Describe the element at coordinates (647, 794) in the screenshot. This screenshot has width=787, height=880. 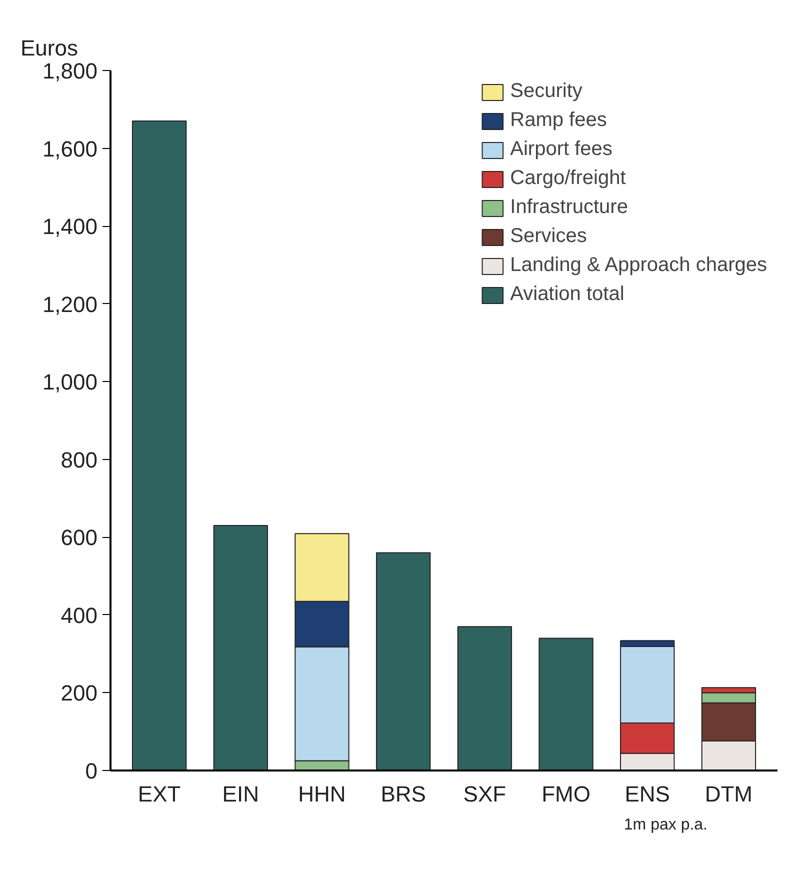
I see `x-tick-label: ENS` at that location.